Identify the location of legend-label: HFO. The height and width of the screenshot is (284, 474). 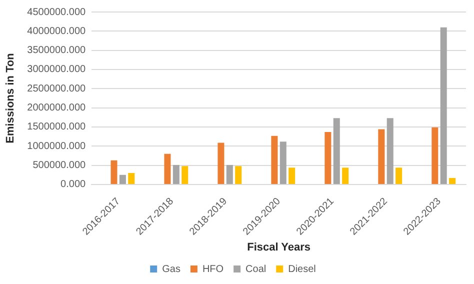
(213, 269).